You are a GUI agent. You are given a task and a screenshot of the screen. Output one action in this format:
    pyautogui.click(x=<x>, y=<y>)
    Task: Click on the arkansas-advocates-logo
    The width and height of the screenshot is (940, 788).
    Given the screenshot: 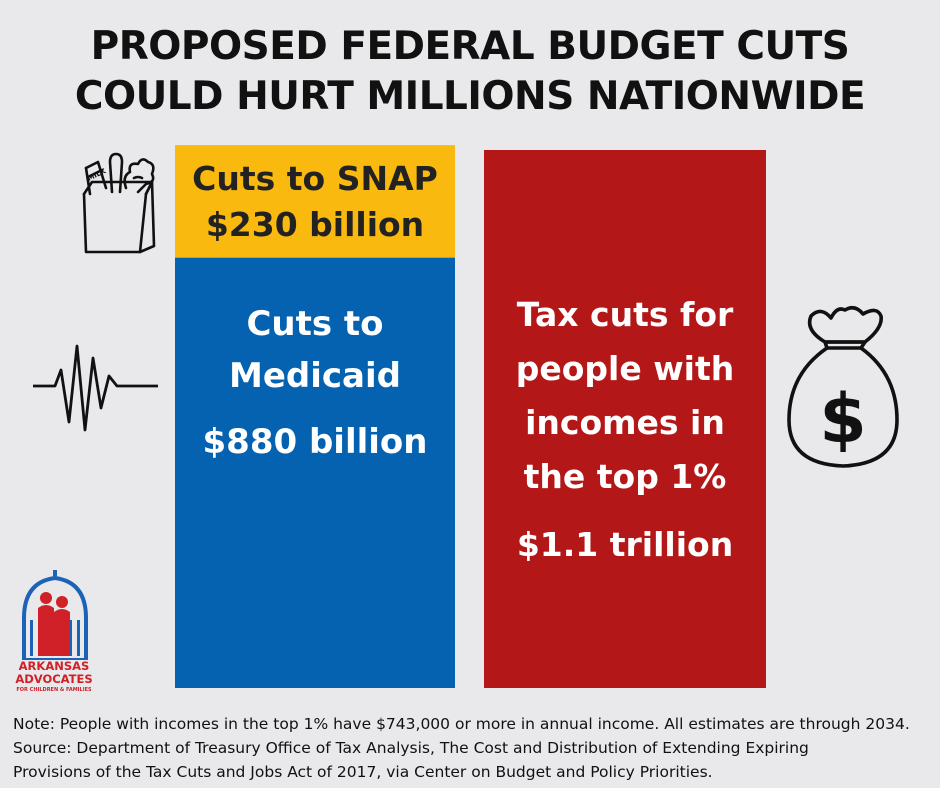 What is the action you would take?
    pyautogui.click(x=55, y=615)
    